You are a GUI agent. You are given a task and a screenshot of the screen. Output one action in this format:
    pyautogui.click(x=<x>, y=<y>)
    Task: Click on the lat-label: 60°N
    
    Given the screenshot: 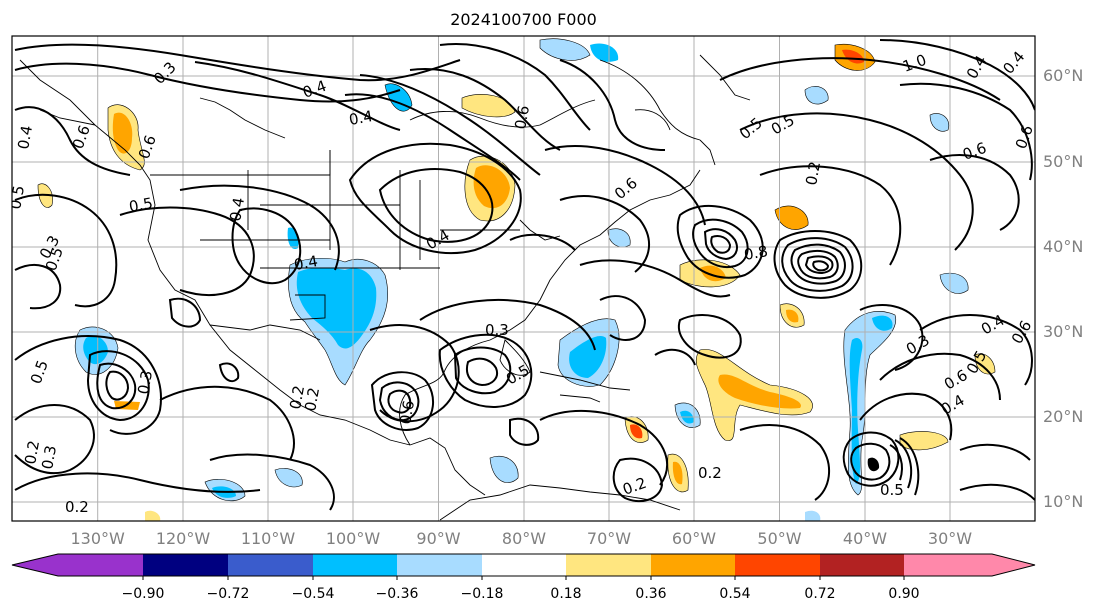 What is the action you would take?
    pyautogui.click(x=1063, y=75)
    